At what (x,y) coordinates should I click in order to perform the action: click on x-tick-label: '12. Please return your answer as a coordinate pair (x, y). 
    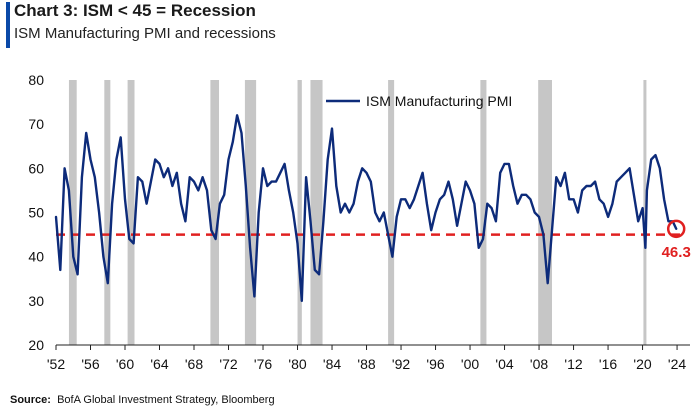
    Looking at the image, I should click on (573, 364).